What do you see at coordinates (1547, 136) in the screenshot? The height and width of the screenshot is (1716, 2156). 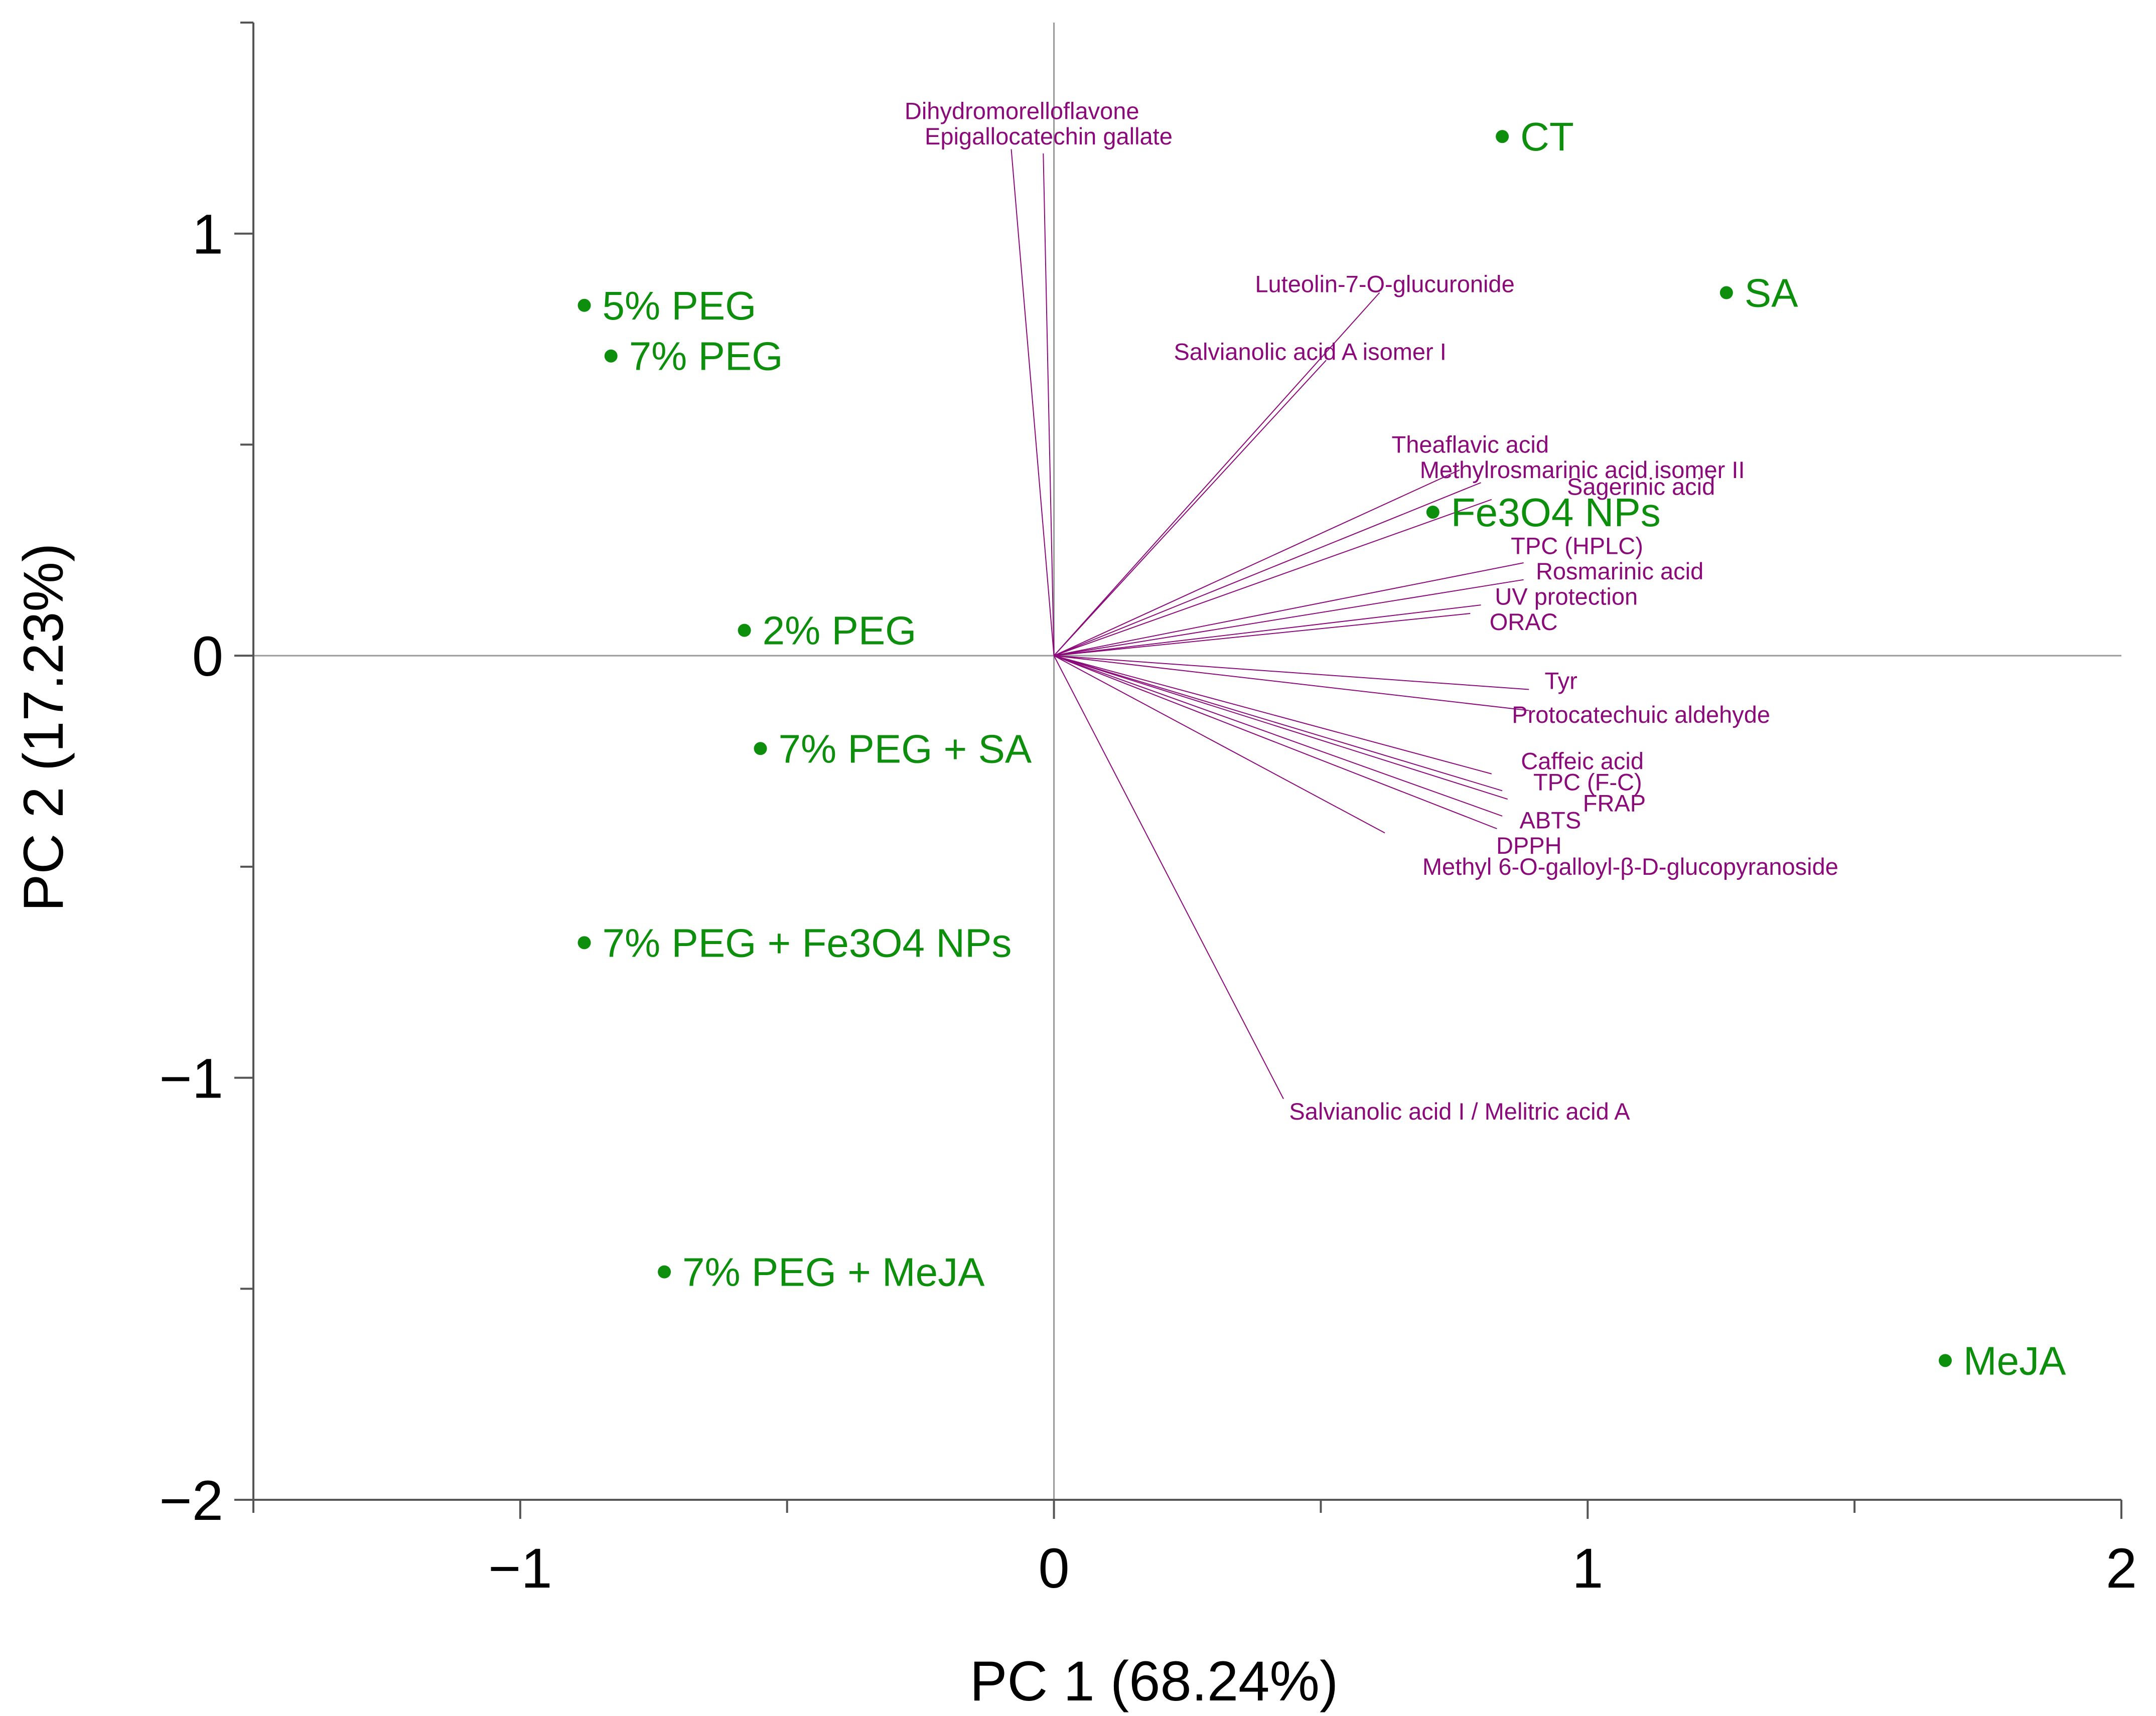 I see `sample-label: CT` at bounding box center [1547, 136].